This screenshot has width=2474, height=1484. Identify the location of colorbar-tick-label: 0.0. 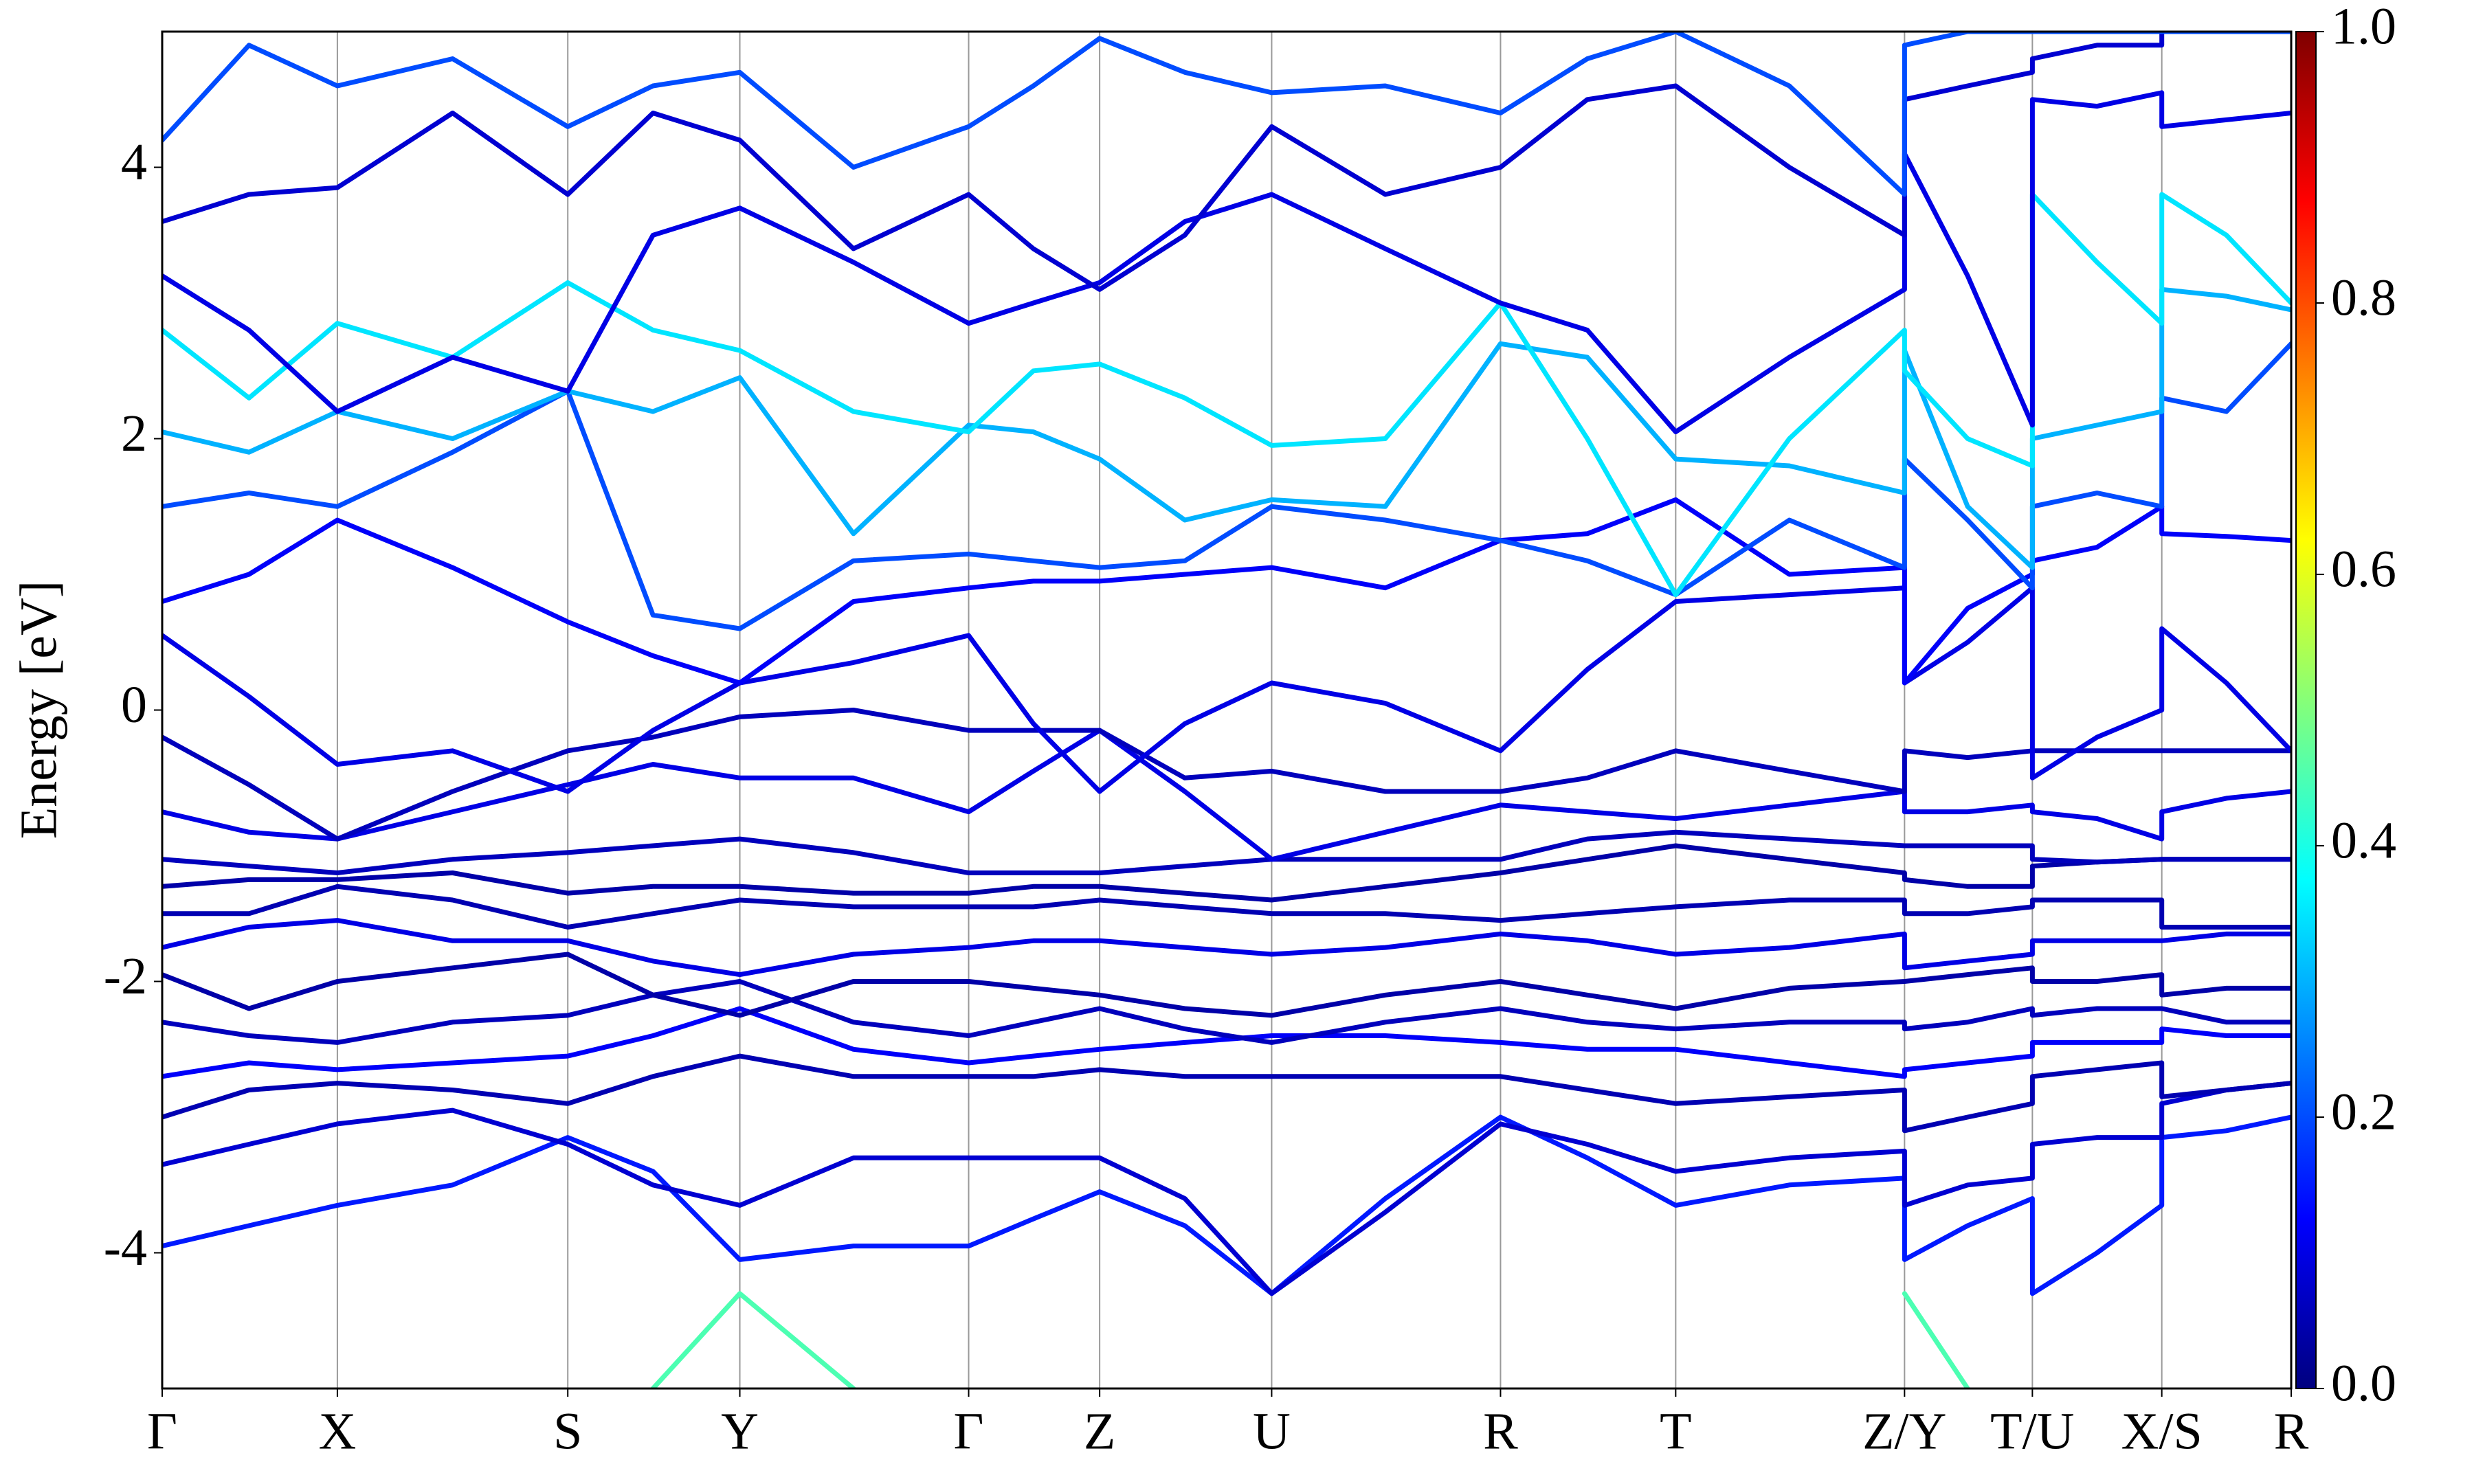
(2363, 1383).